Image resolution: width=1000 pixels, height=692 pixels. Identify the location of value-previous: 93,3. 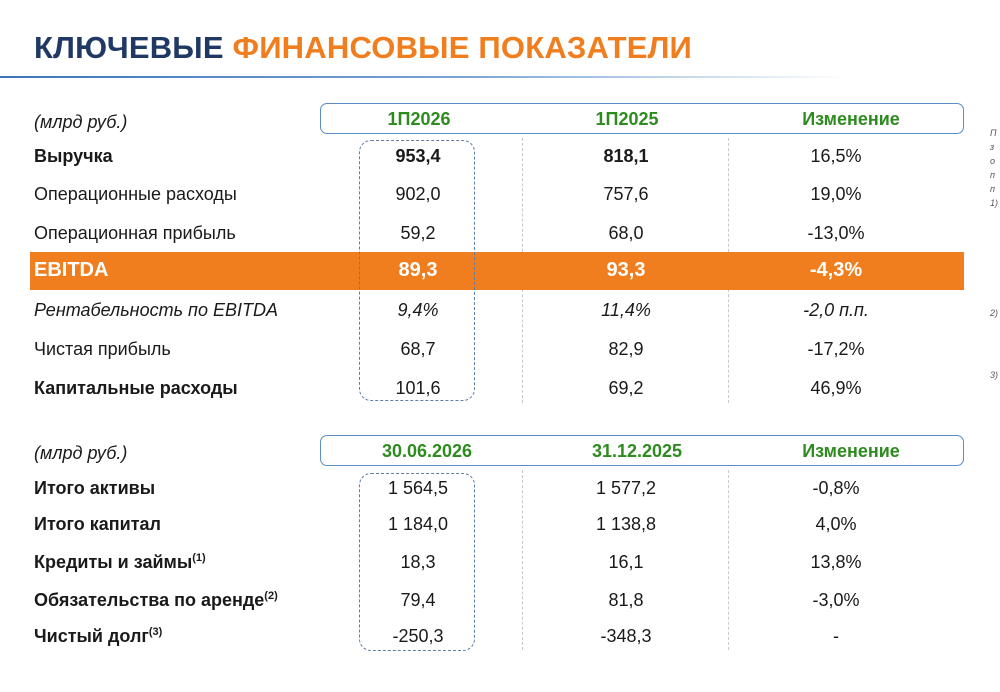
(626, 270).